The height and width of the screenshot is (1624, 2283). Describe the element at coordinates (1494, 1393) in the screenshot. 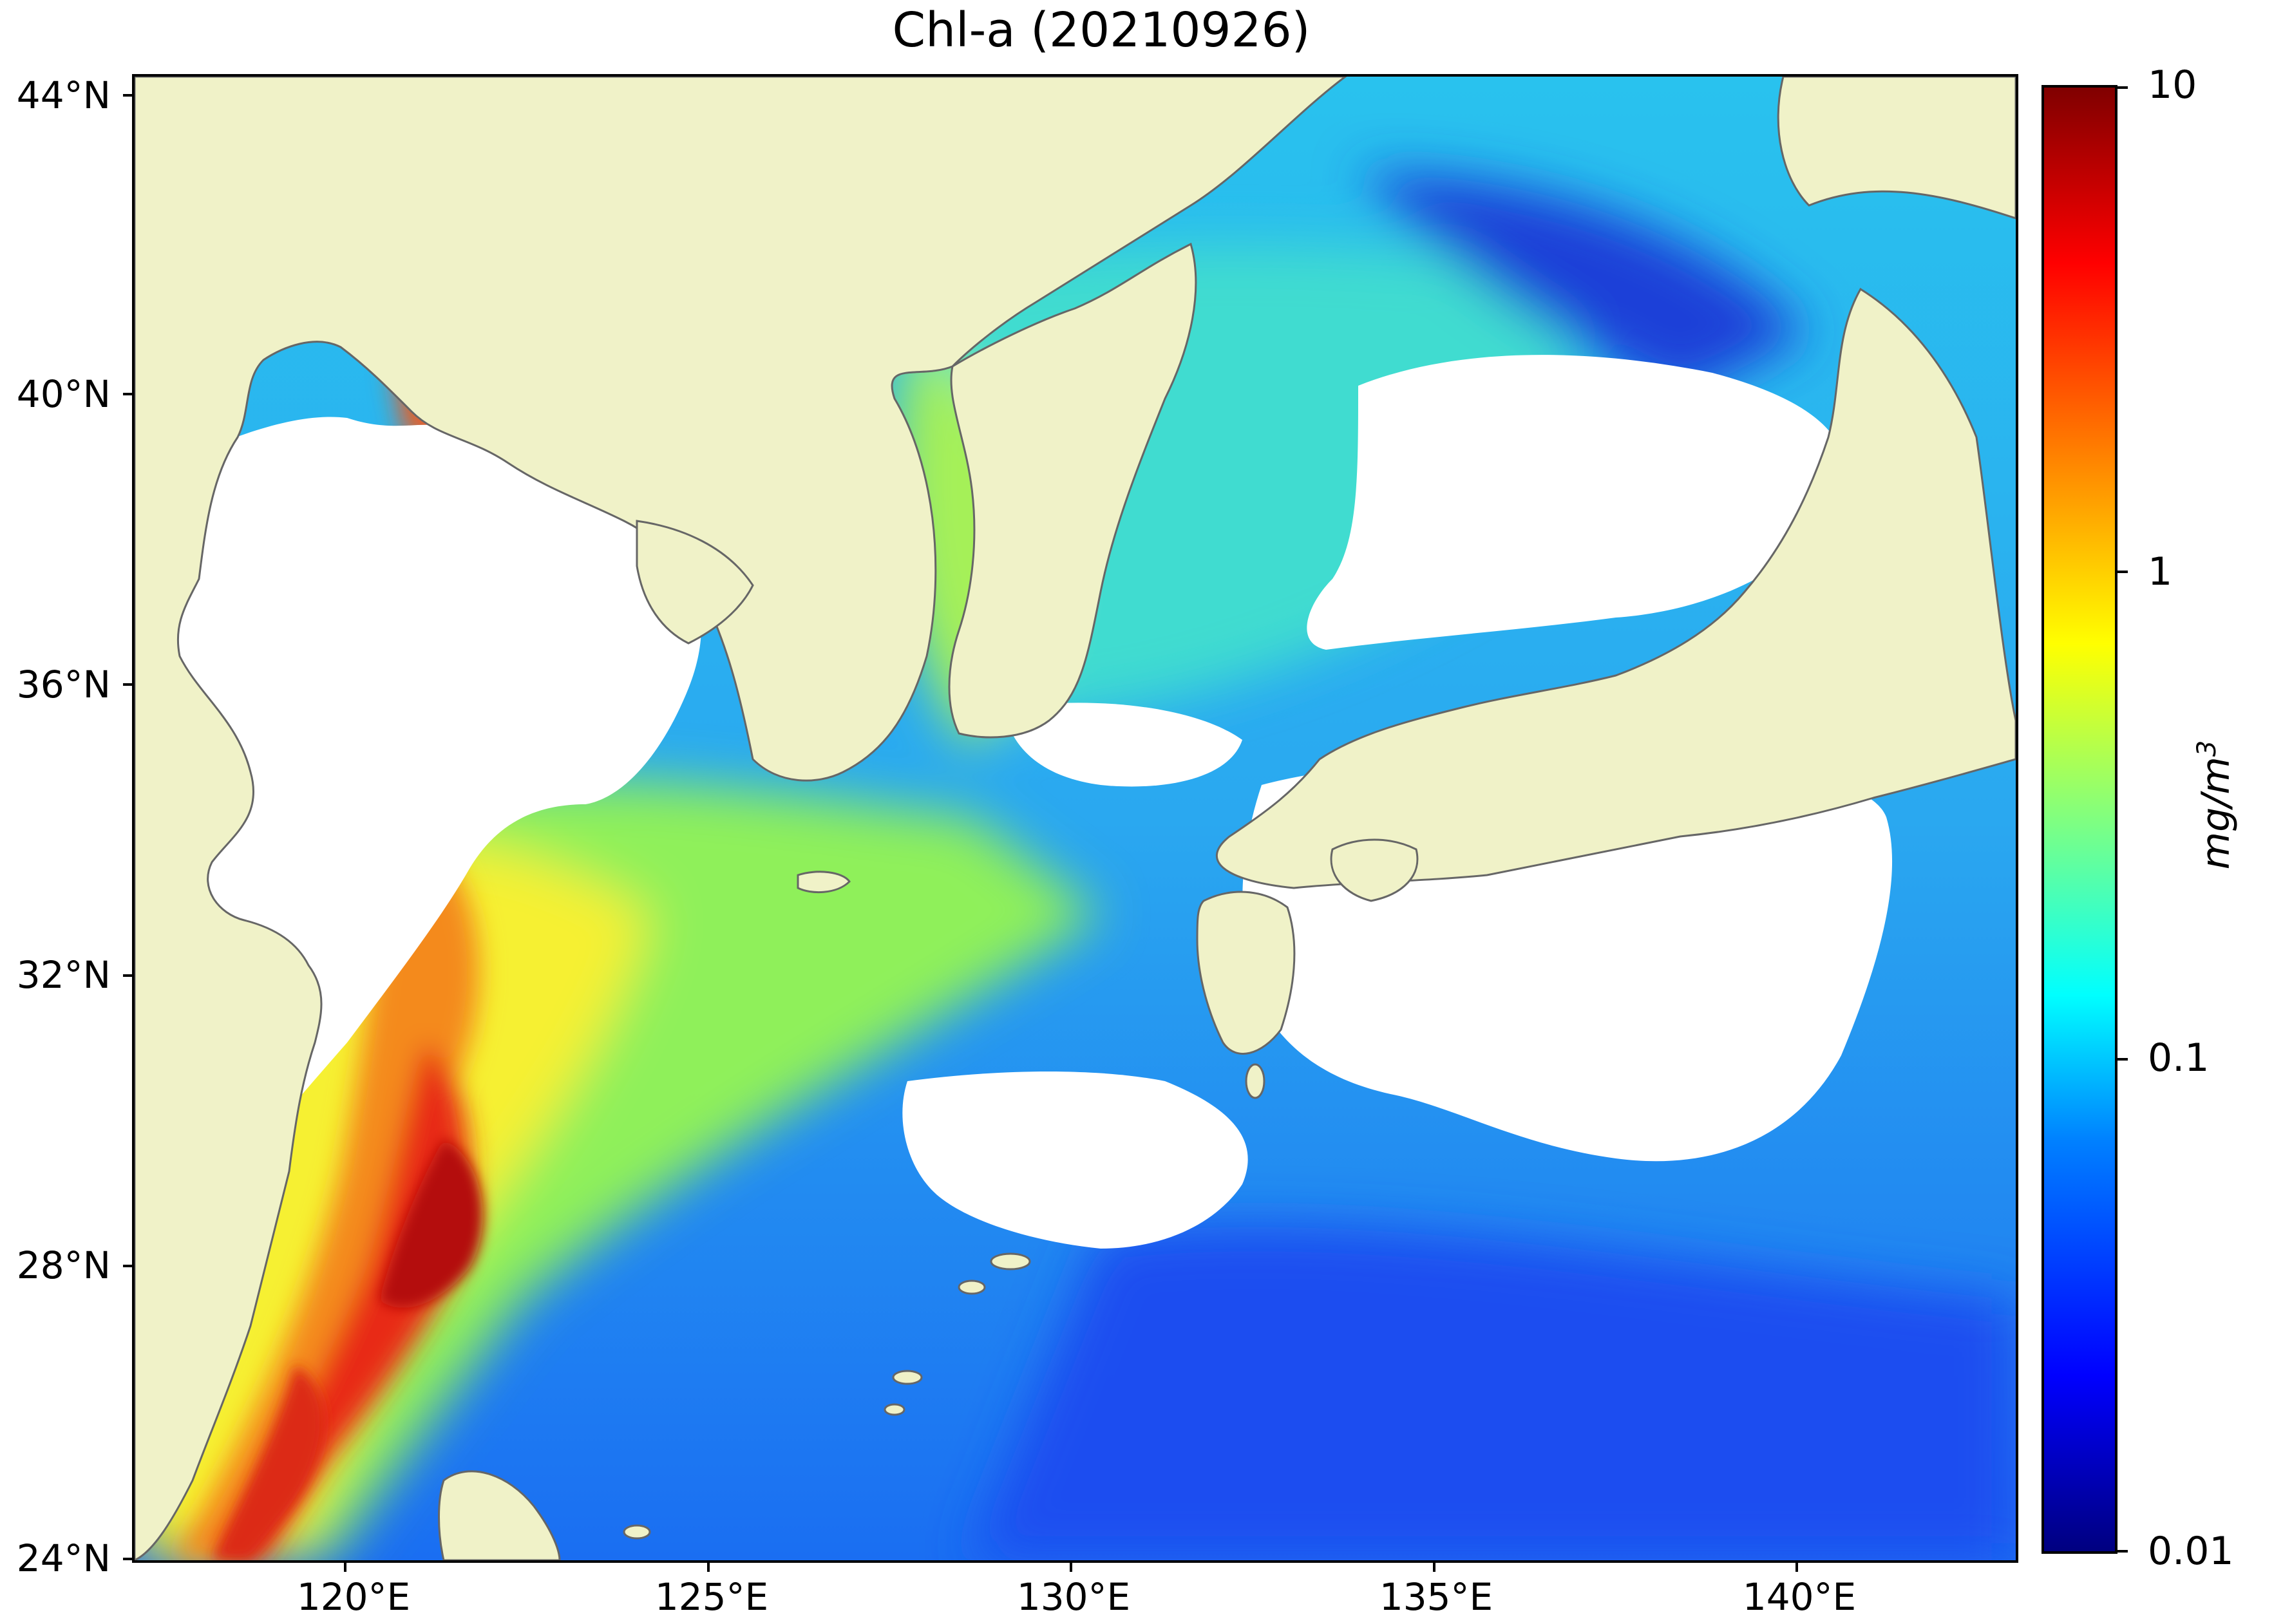

I see `deep-blue-south` at that location.